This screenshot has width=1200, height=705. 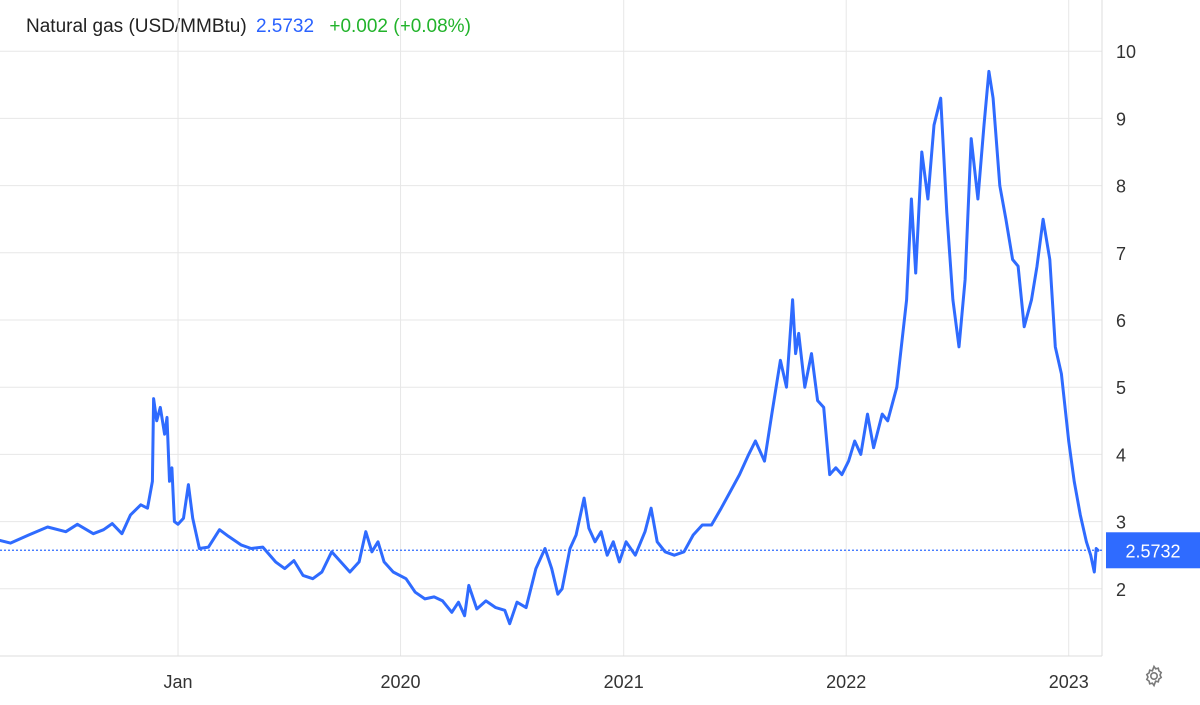 I want to click on y-tick-label: 9, so click(x=1121, y=119).